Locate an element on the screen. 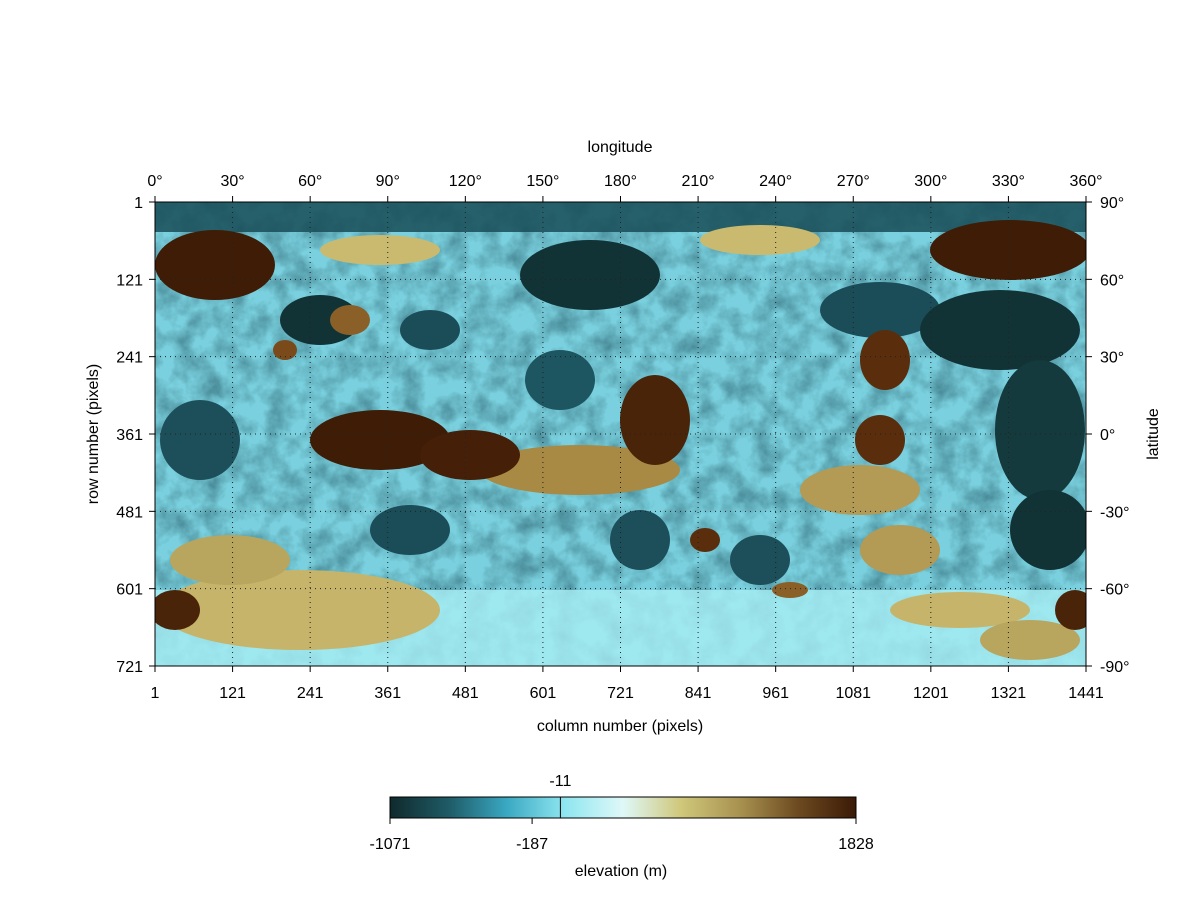 The image size is (1200, 900). colorbar-ticks: -1071 -187 1828 is located at coordinates (622, 835).